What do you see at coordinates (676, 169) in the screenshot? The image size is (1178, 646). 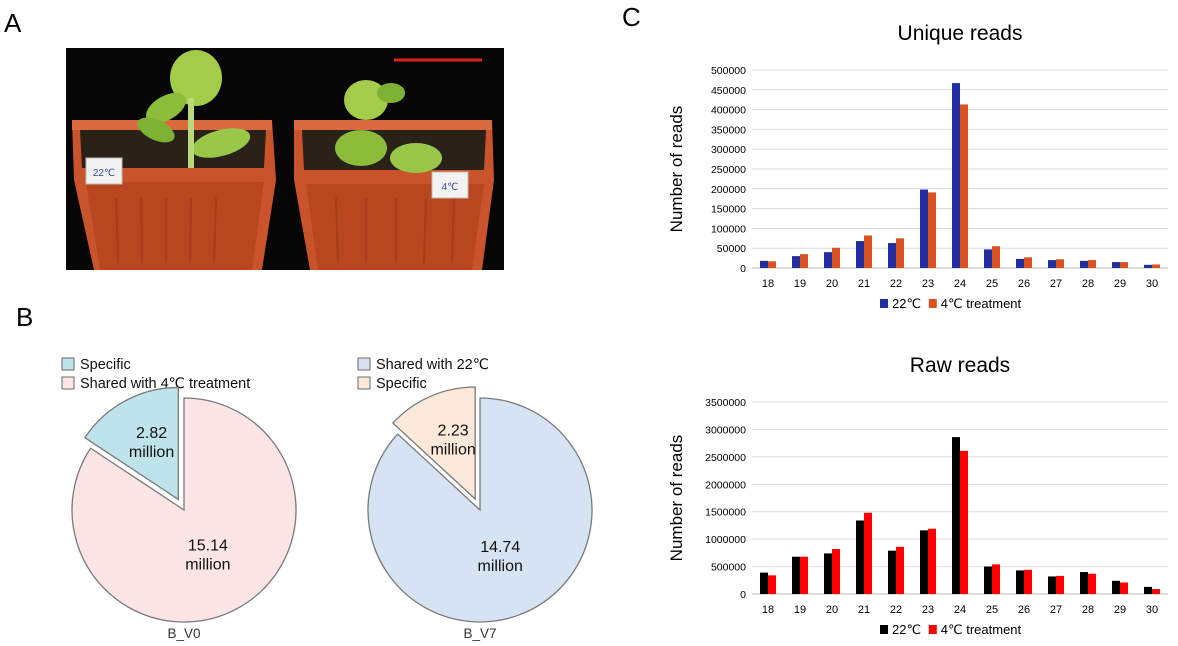 I see `chart-ylabel-0: Number of reads` at bounding box center [676, 169].